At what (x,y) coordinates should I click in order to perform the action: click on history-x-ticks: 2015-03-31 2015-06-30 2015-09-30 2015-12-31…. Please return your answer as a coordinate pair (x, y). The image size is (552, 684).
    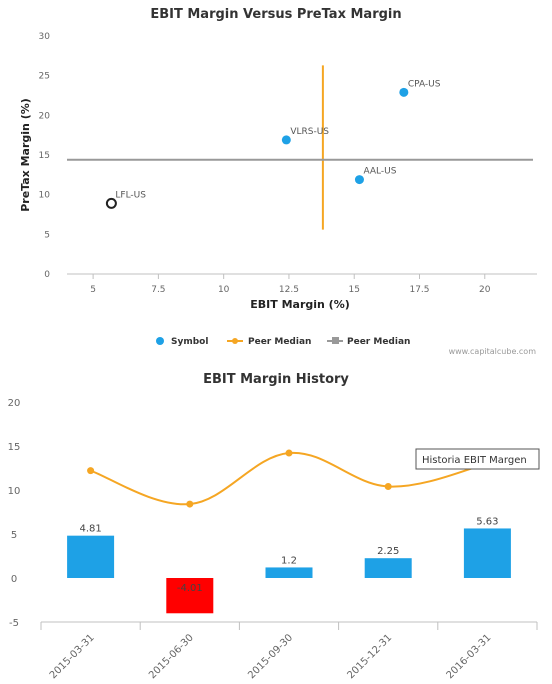
    Looking at the image, I should click on (289, 651).